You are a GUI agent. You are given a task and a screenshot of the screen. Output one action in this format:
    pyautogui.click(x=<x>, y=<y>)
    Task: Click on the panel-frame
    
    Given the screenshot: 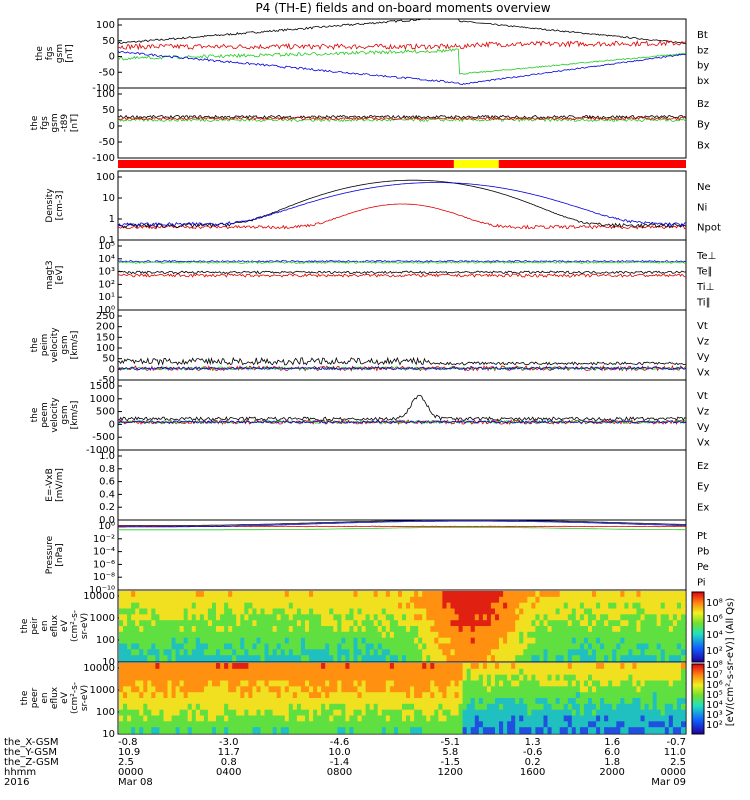 What is the action you would take?
    pyautogui.click(x=402, y=555)
    